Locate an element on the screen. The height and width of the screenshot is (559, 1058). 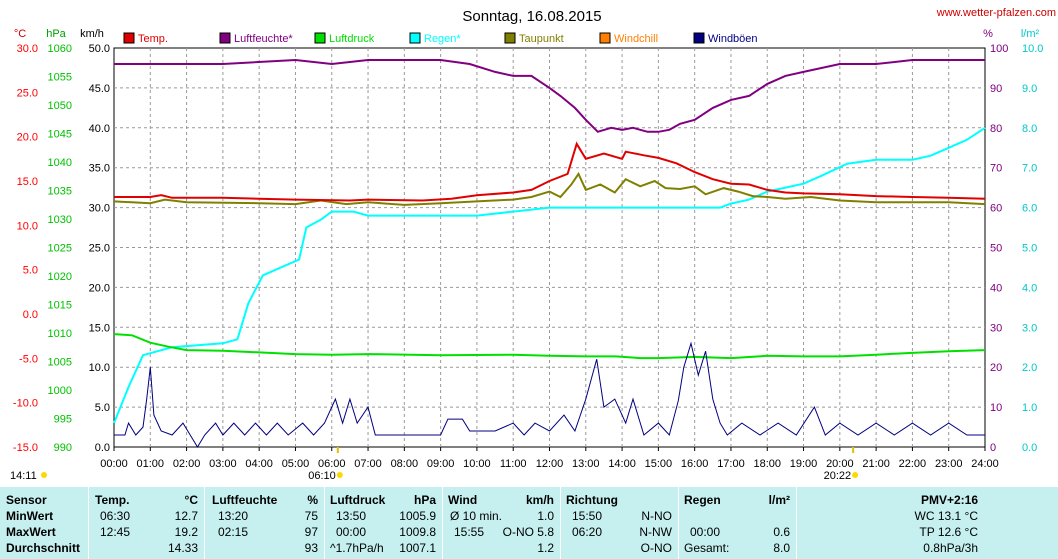
pressure-tick-label: 1040 is located at coordinates (60, 163).